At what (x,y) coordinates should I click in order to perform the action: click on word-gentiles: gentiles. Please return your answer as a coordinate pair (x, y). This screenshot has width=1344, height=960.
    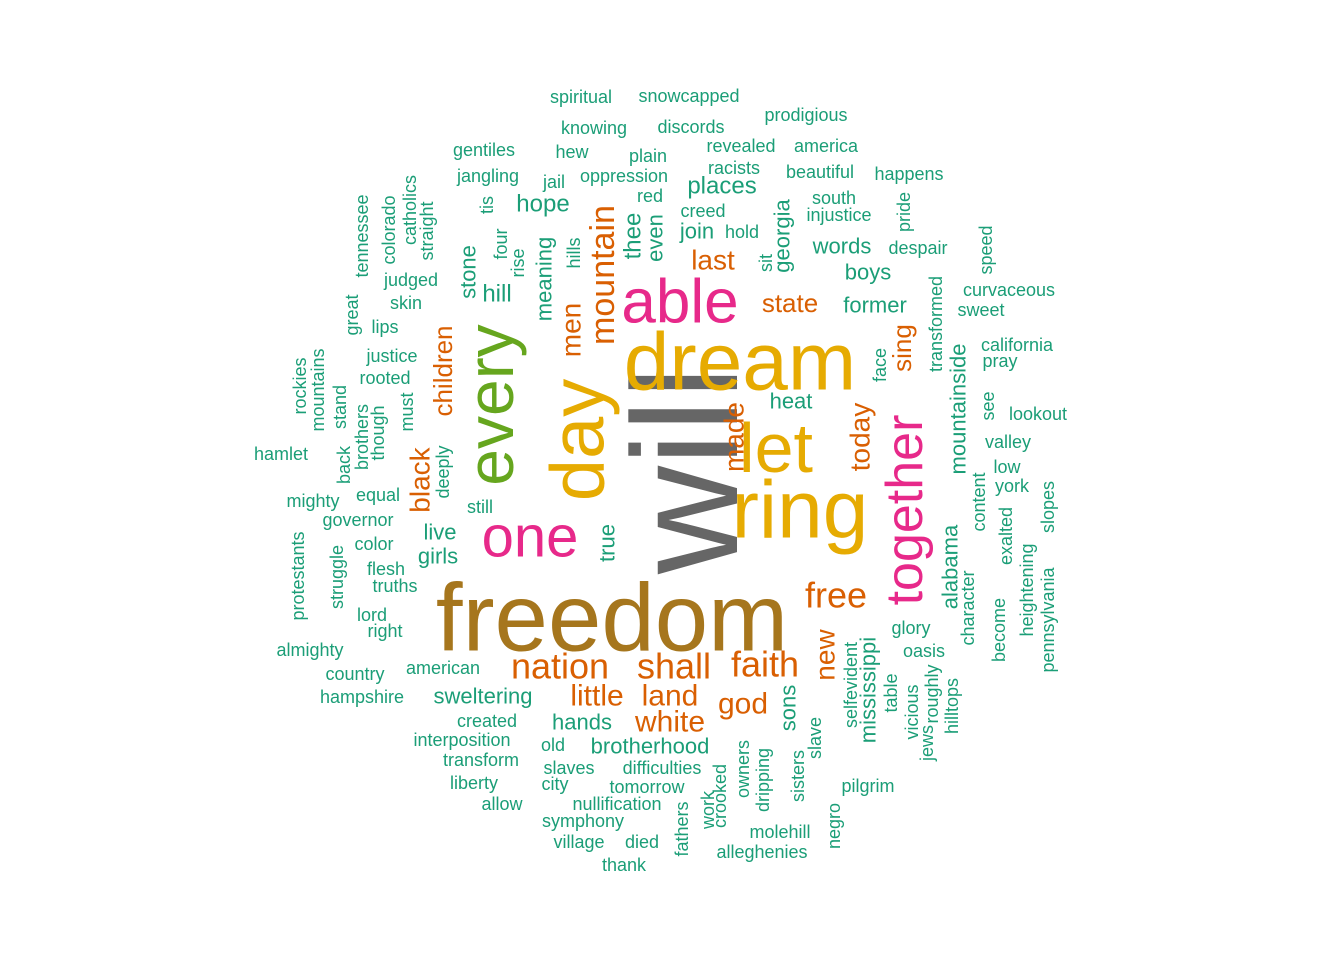
    Looking at the image, I should click on (484, 150).